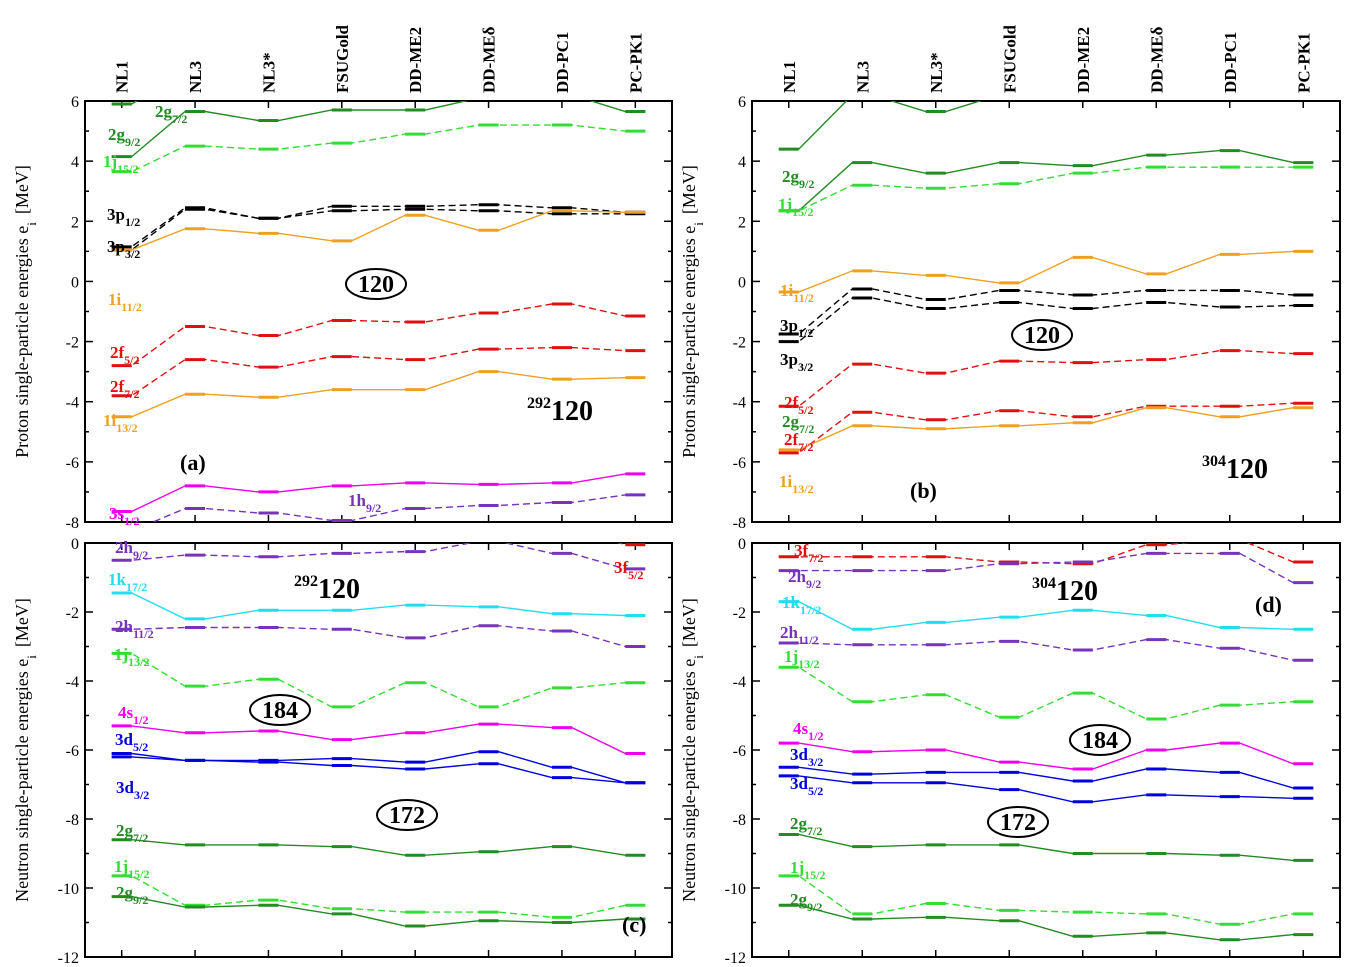 The width and height of the screenshot is (1350, 967). What do you see at coordinates (797, 293) in the screenshot?
I see `orbital-label: 1i11/2` at bounding box center [797, 293].